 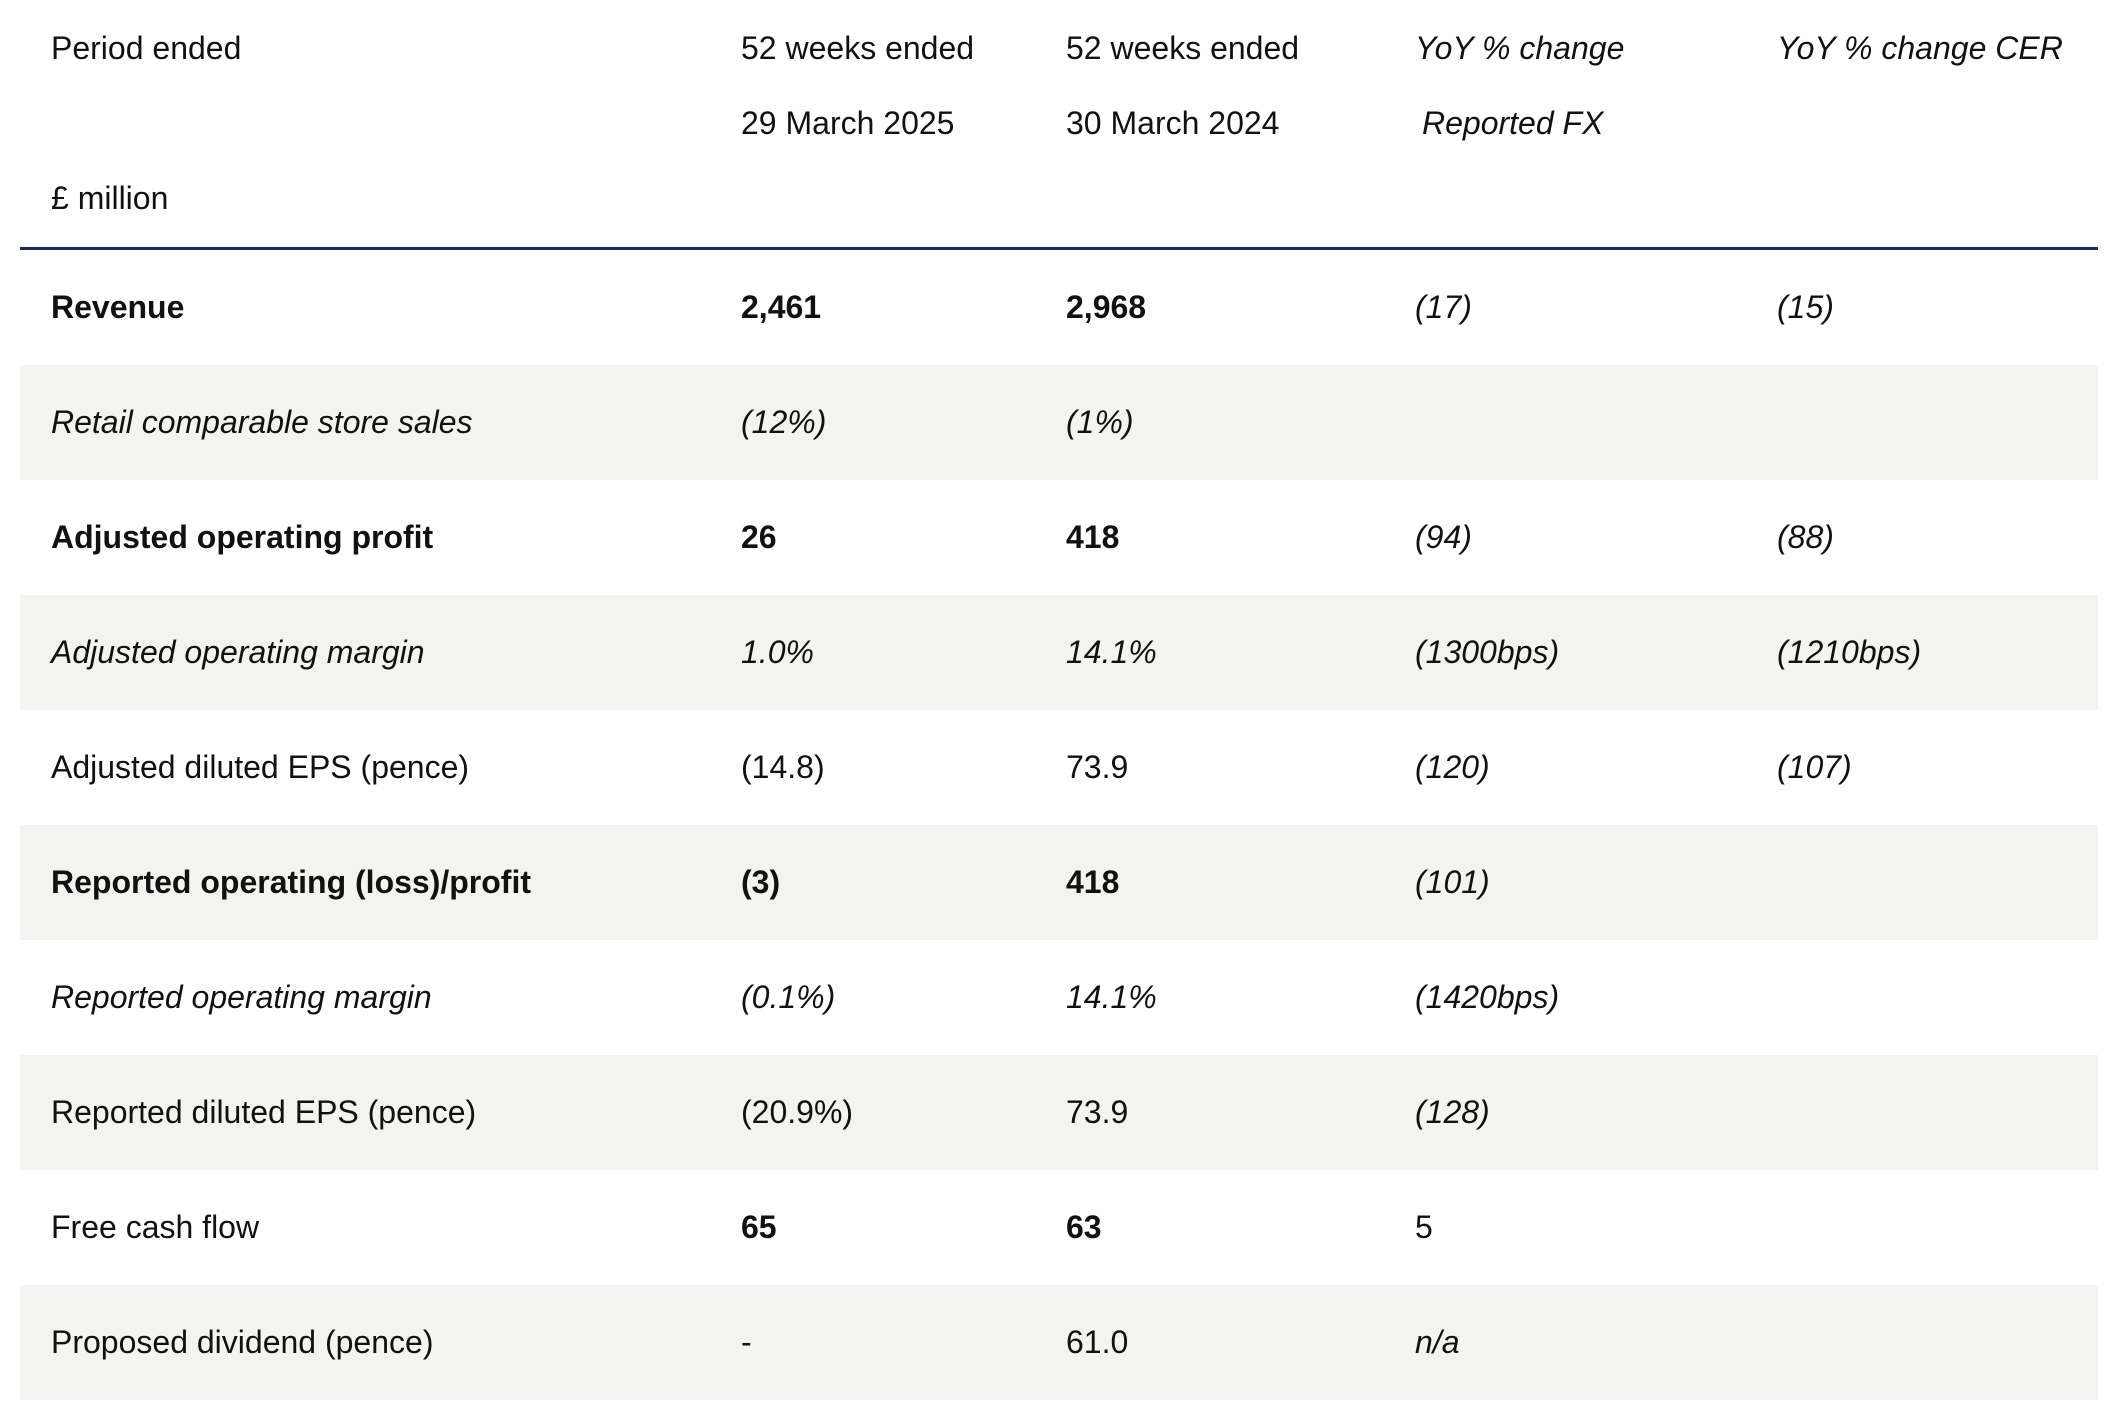 I want to click on table-row: Retail comparable store sales (12%) (1%), so click(x=1059, y=422).